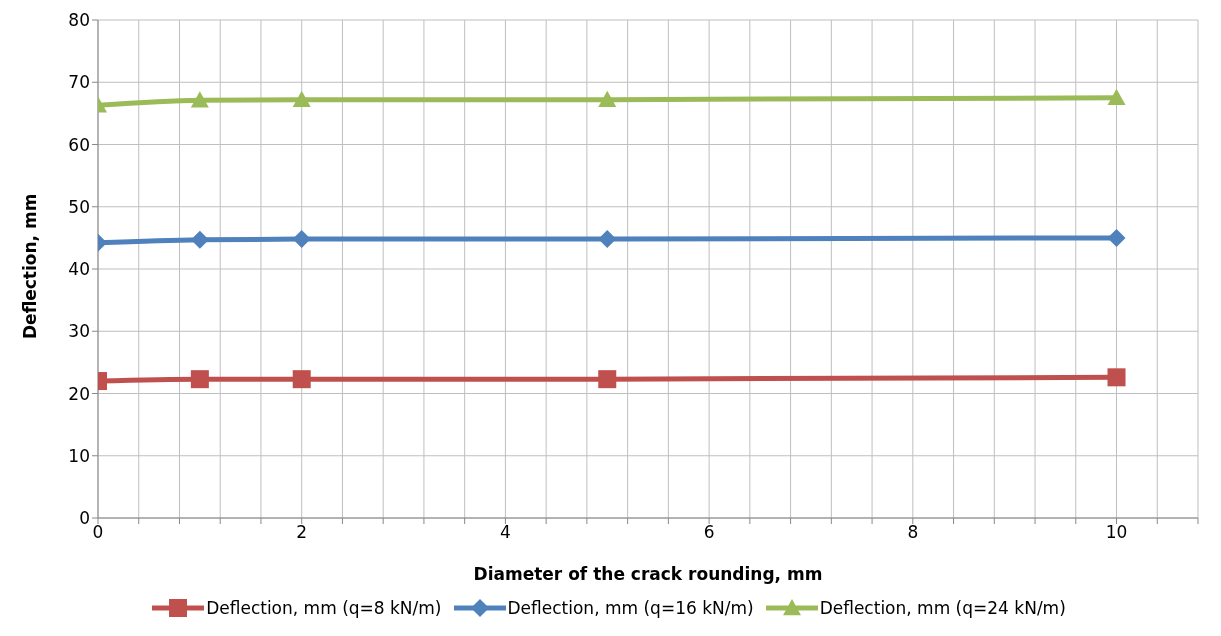  What do you see at coordinates (323, 608) in the screenshot?
I see `legend-label: Deflection, mm (q=8 kN/m)` at bounding box center [323, 608].